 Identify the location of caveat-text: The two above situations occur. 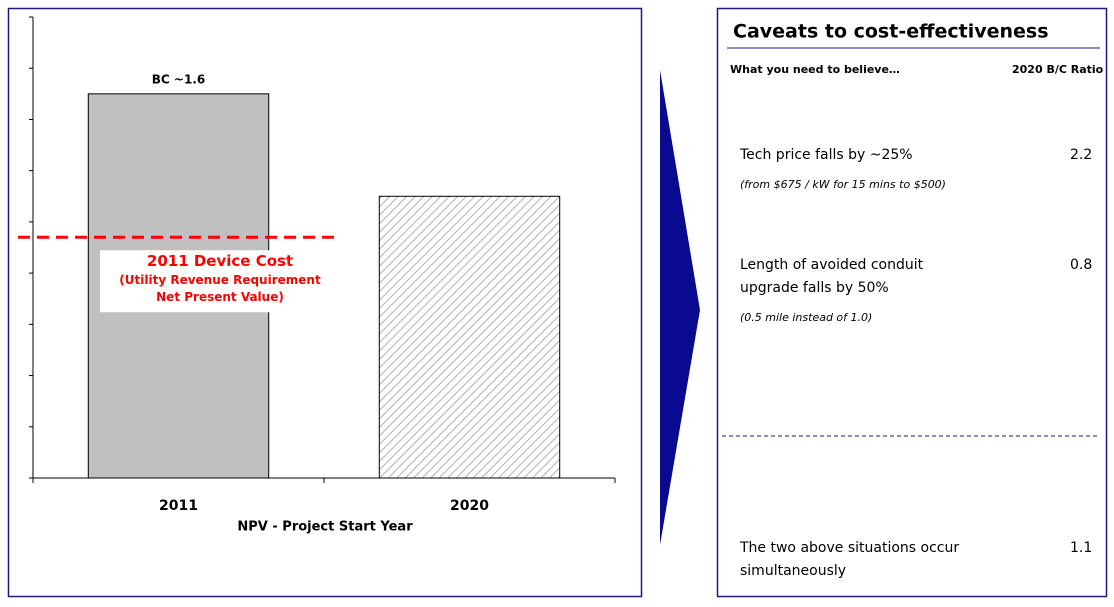
(849, 548).